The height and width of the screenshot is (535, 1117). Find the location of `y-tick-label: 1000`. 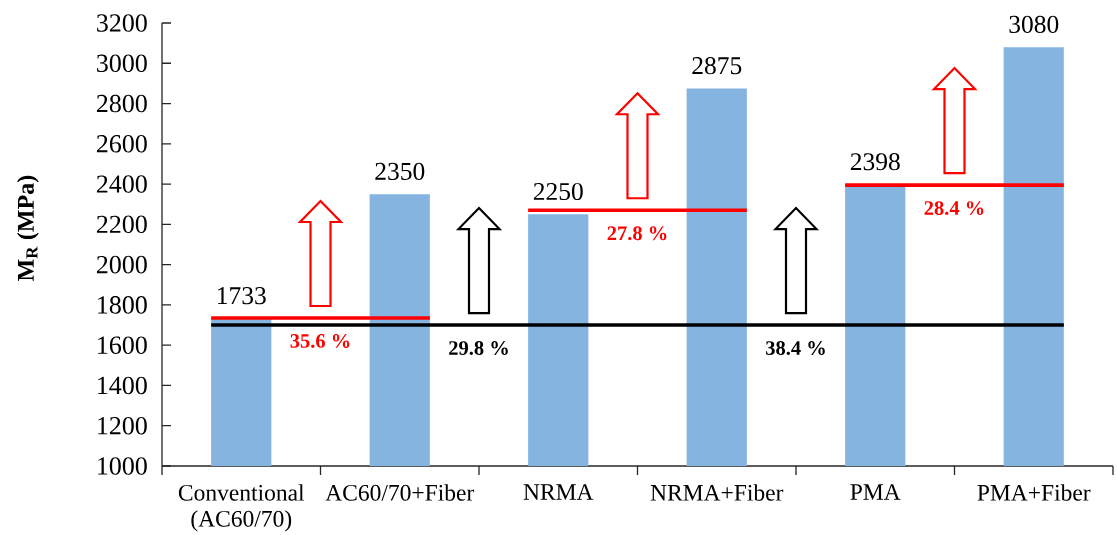

y-tick-label: 1000 is located at coordinates (122, 466).